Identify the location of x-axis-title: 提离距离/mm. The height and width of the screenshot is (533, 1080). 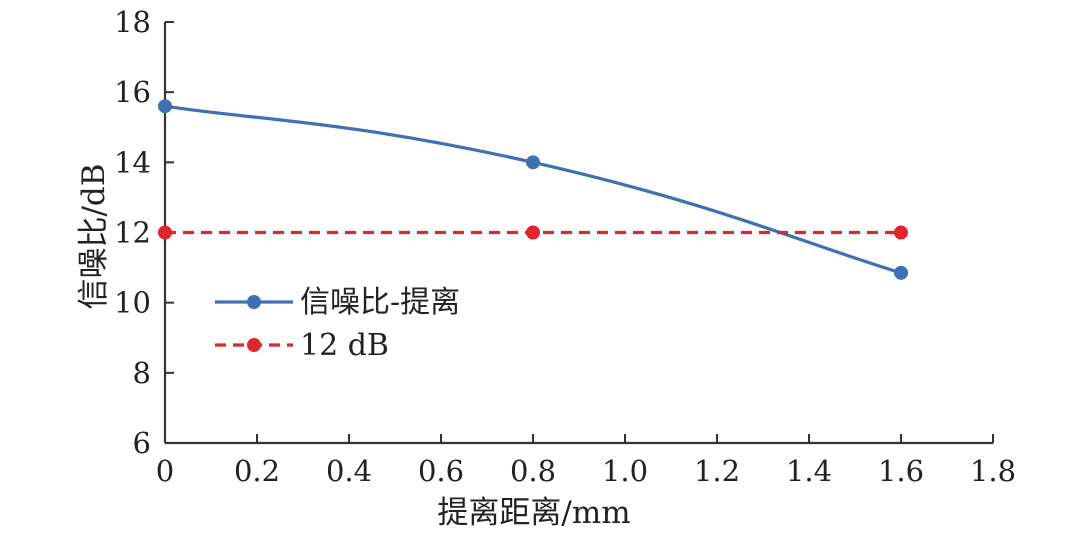
(533, 513).